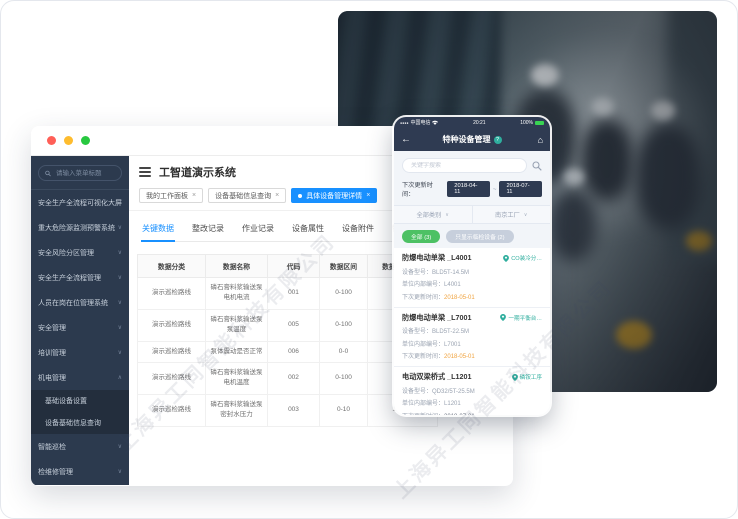  What do you see at coordinates (406, 139) in the screenshot?
I see `back-arrow-icon: ←` at bounding box center [406, 139].